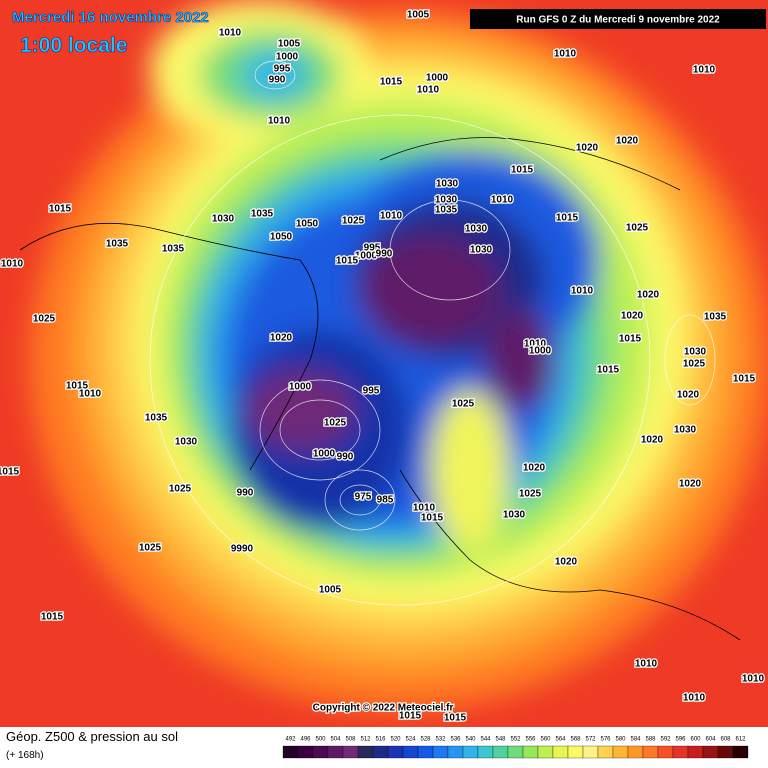  Describe the element at coordinates (365, 740) in the screenshot. I see `scale-label: 512` at that location.